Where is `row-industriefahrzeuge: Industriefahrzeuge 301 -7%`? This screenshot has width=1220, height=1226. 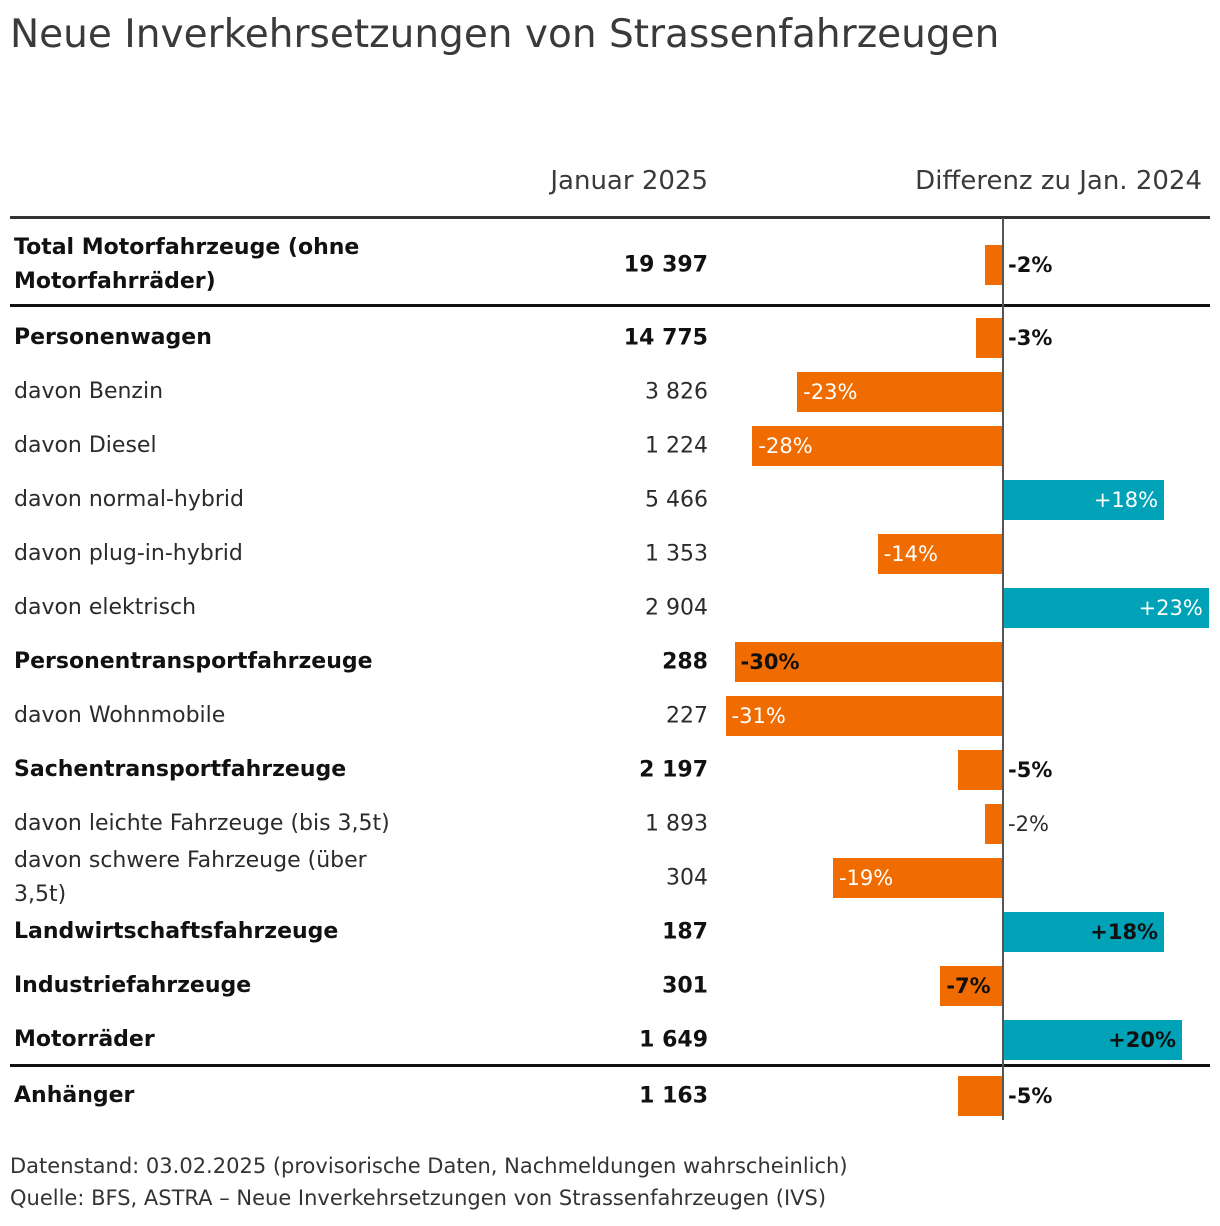
row-industriefahrzeuge: Industriefahrzeuge 301 -7% is located at coordinates (610, 986).